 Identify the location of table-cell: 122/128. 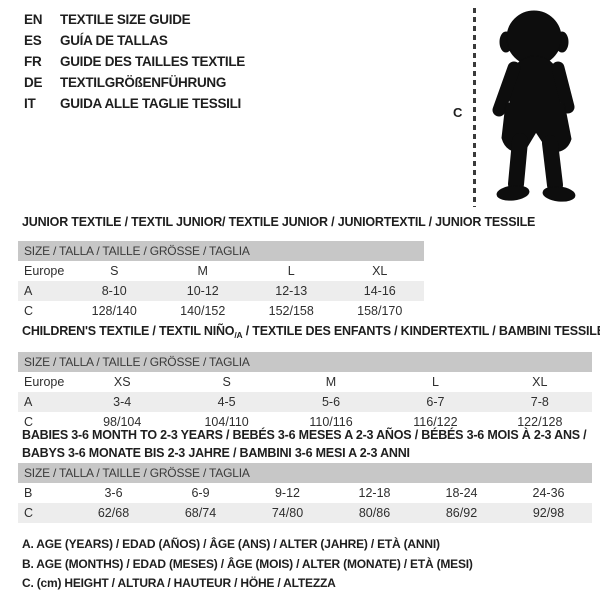
(540, 422).